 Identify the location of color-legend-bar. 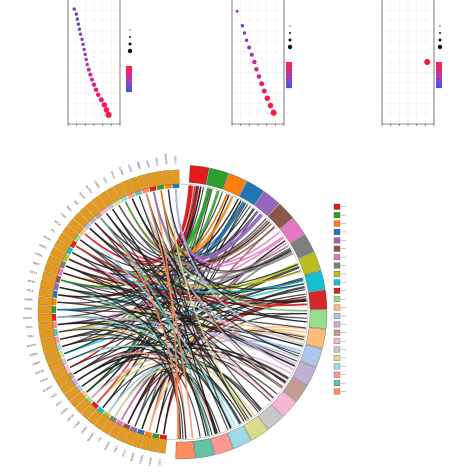
(289, 75).